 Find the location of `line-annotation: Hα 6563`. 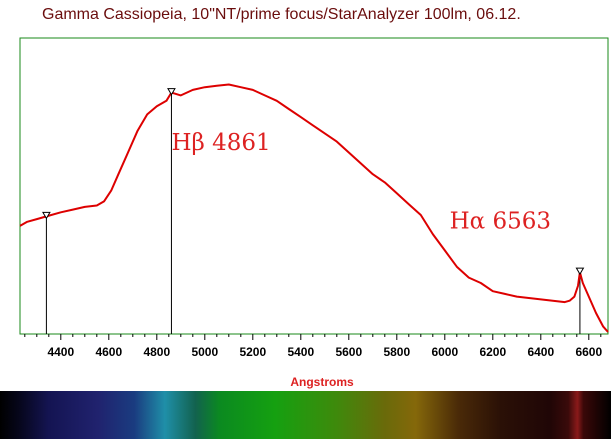

line-annotation: Hα 6563 is located at coordinates (500, 222).